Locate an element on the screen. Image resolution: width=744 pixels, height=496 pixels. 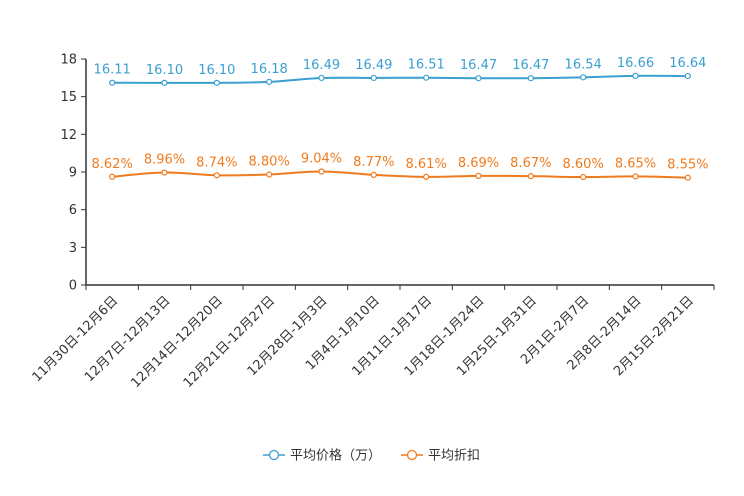
y-tick-label: 12 is located at coordinates (68, 135).